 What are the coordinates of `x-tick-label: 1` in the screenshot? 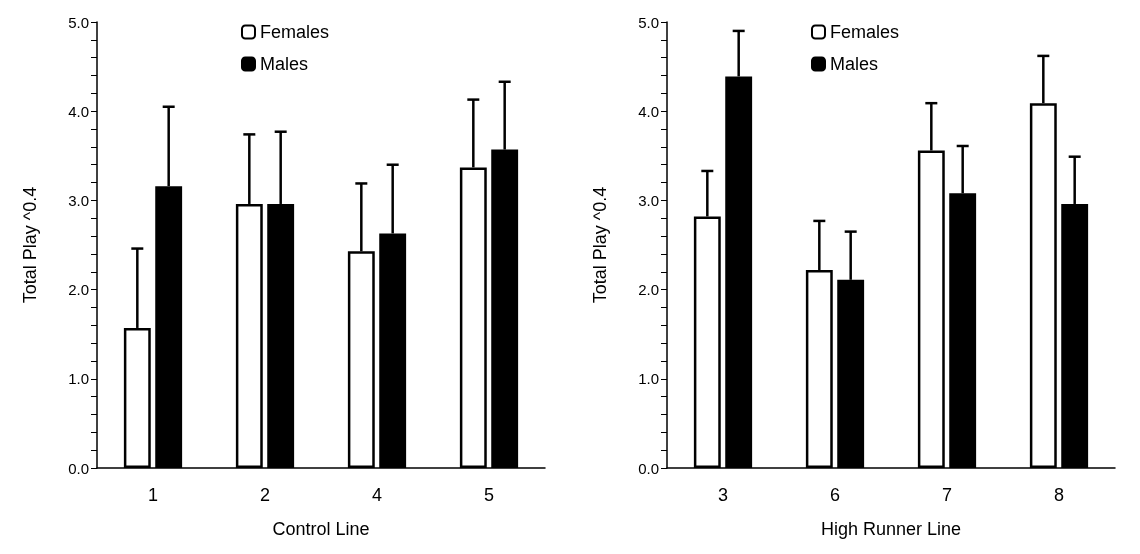 It's located at (153, 495).